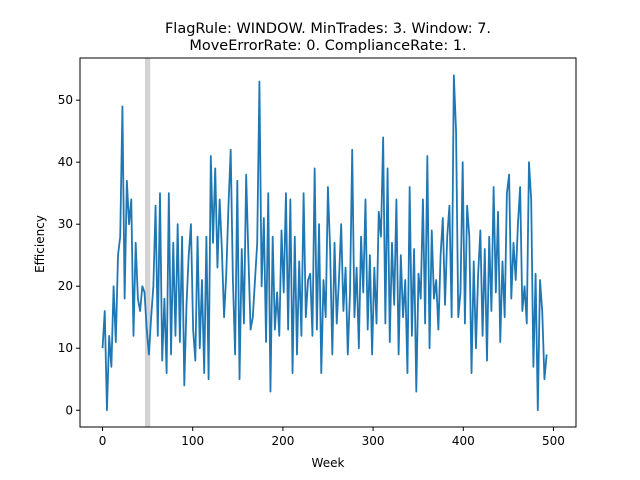 This screenshot has height=480, width=640. What do you see at coordinates (282, 441) in the screenshot?
I see `x-tick-label: 200` at bounding box center [282, 441].